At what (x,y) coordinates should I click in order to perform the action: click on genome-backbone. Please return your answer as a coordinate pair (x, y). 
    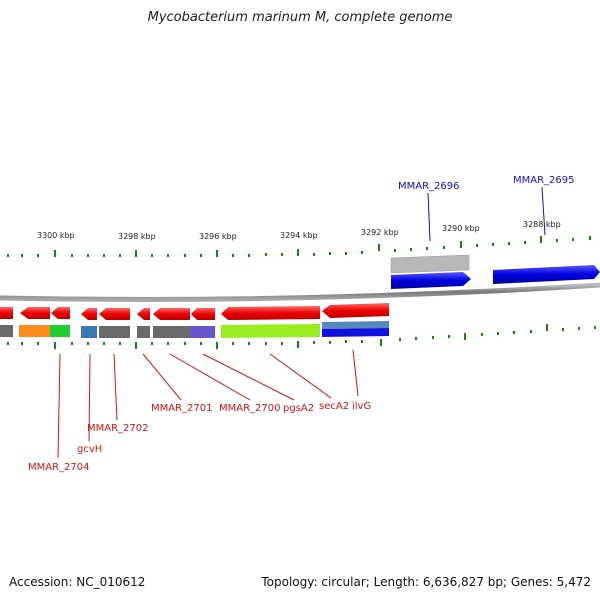
    Looking at the image, I should click on (300, 292).